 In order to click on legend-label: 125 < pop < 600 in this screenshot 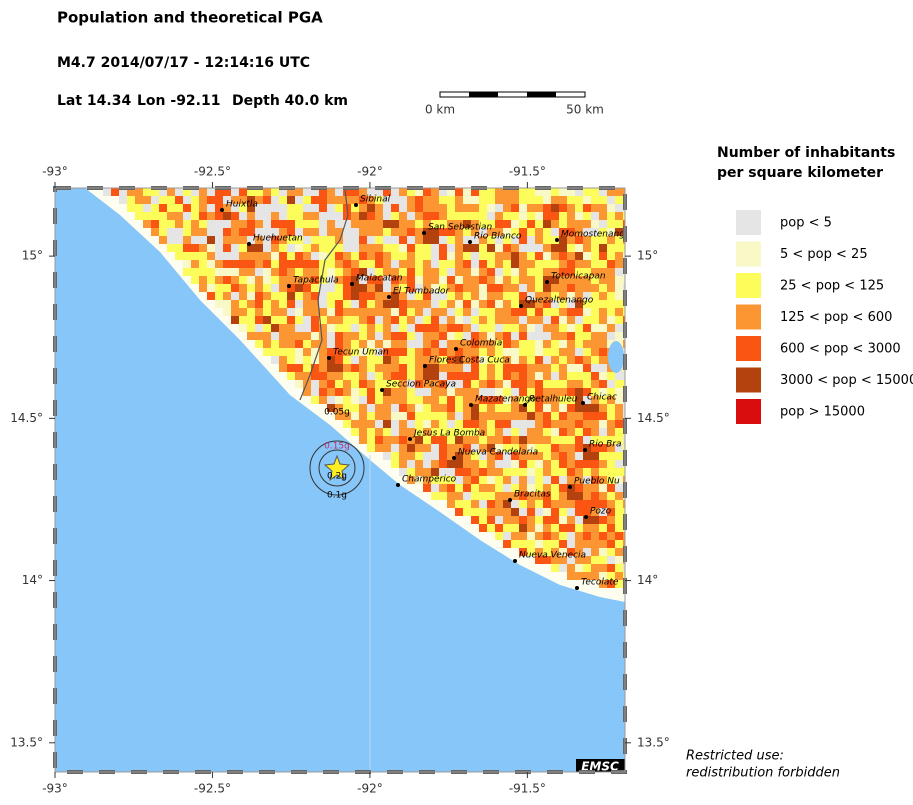, I will do `click(836, 317)`.